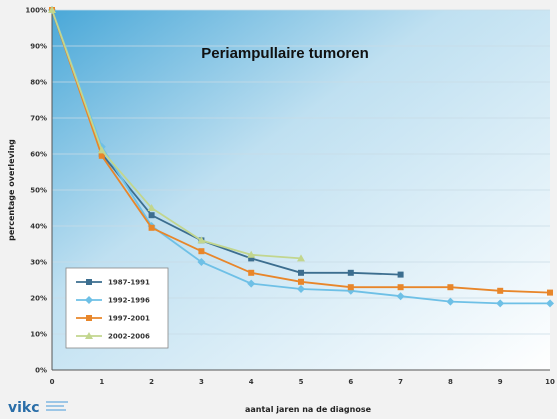 The image size is (557, 419). I want to click on vikc-logo-icon: vikc, so click(38, 408).